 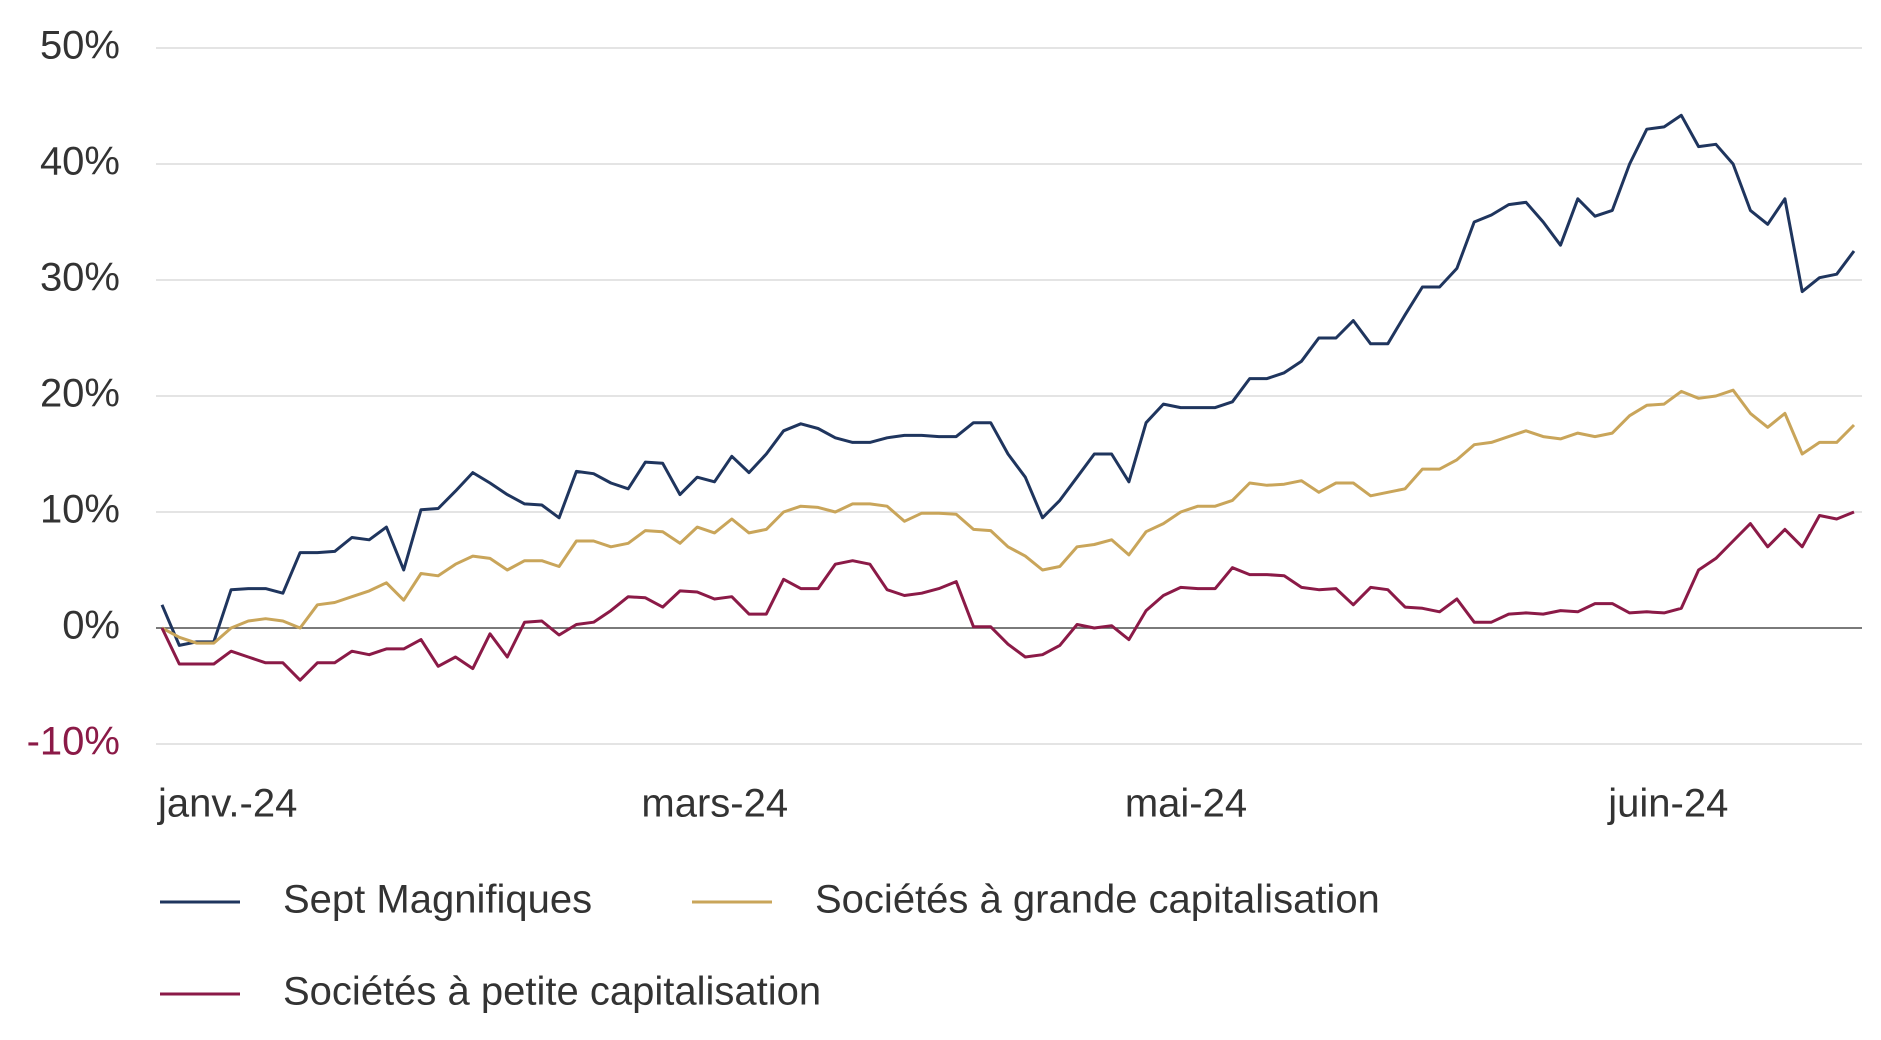 What do you see at coordinates (80, 46) in the screenshot?
I see `y-tick-label: 50%` at bounding box center [80, 46].